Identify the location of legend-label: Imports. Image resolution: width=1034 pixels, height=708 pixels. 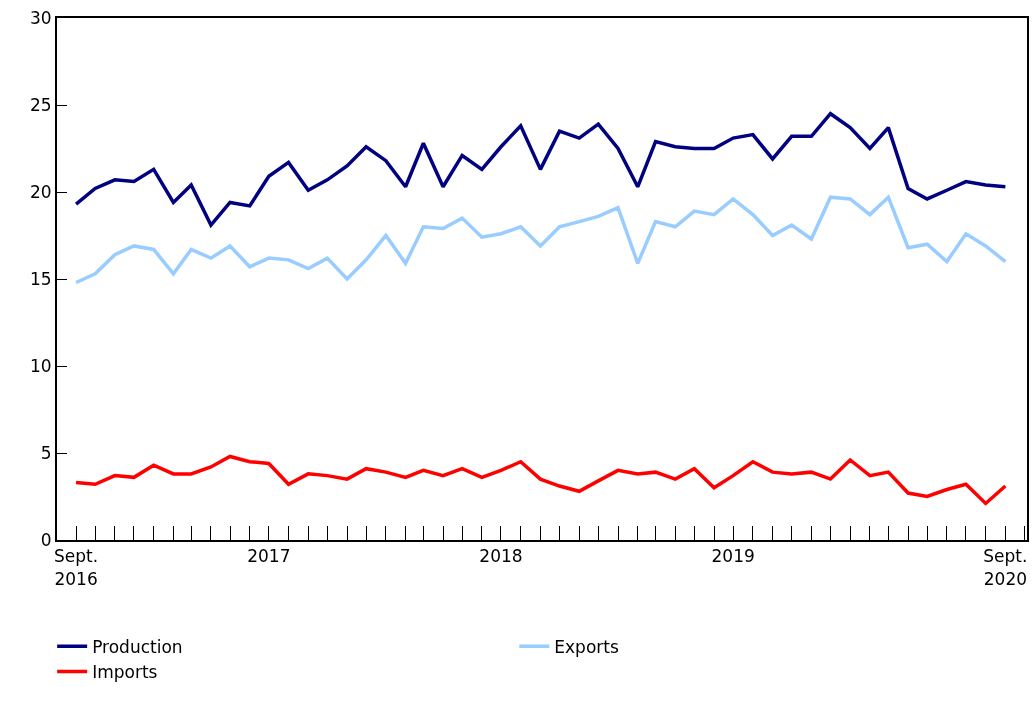
(125, 672).